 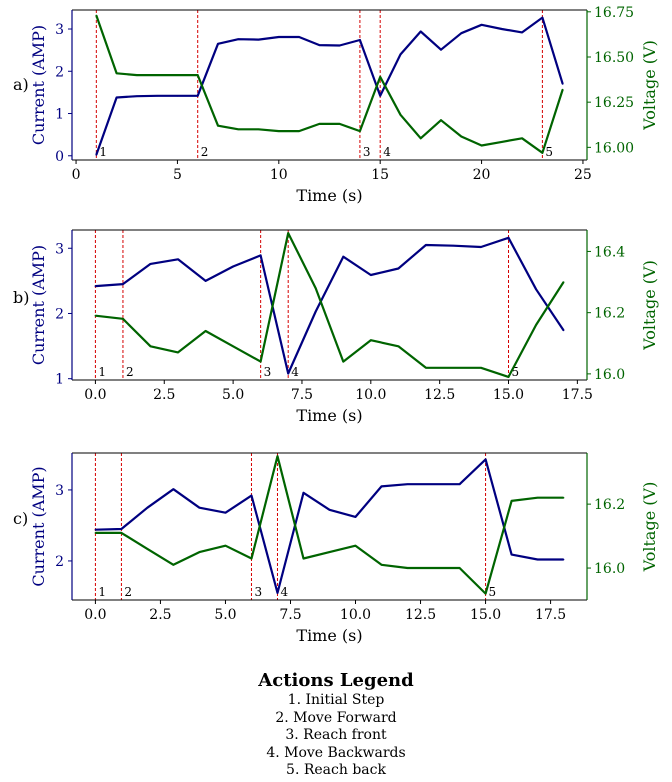 What do you see at coordinates (284, 592) in the screenshot?
I see `action-label-4: 4` at bounding box center [284, 592].